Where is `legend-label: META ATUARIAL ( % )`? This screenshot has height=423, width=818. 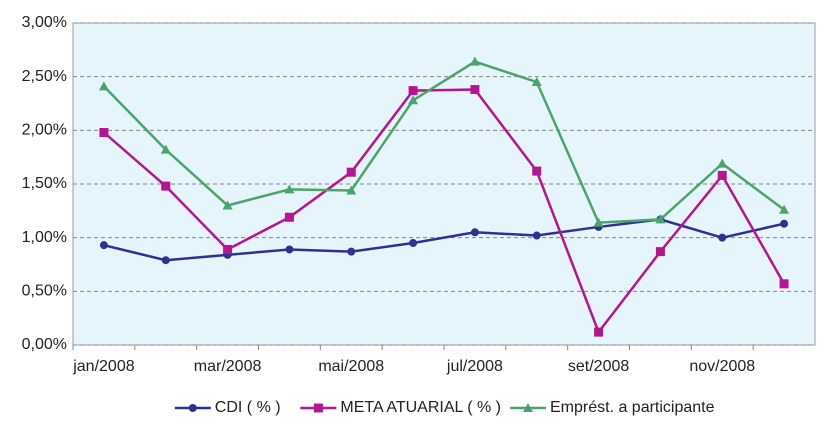
legend-label: META ATUARIAL ( % ) is located at coordinates (420, 407).